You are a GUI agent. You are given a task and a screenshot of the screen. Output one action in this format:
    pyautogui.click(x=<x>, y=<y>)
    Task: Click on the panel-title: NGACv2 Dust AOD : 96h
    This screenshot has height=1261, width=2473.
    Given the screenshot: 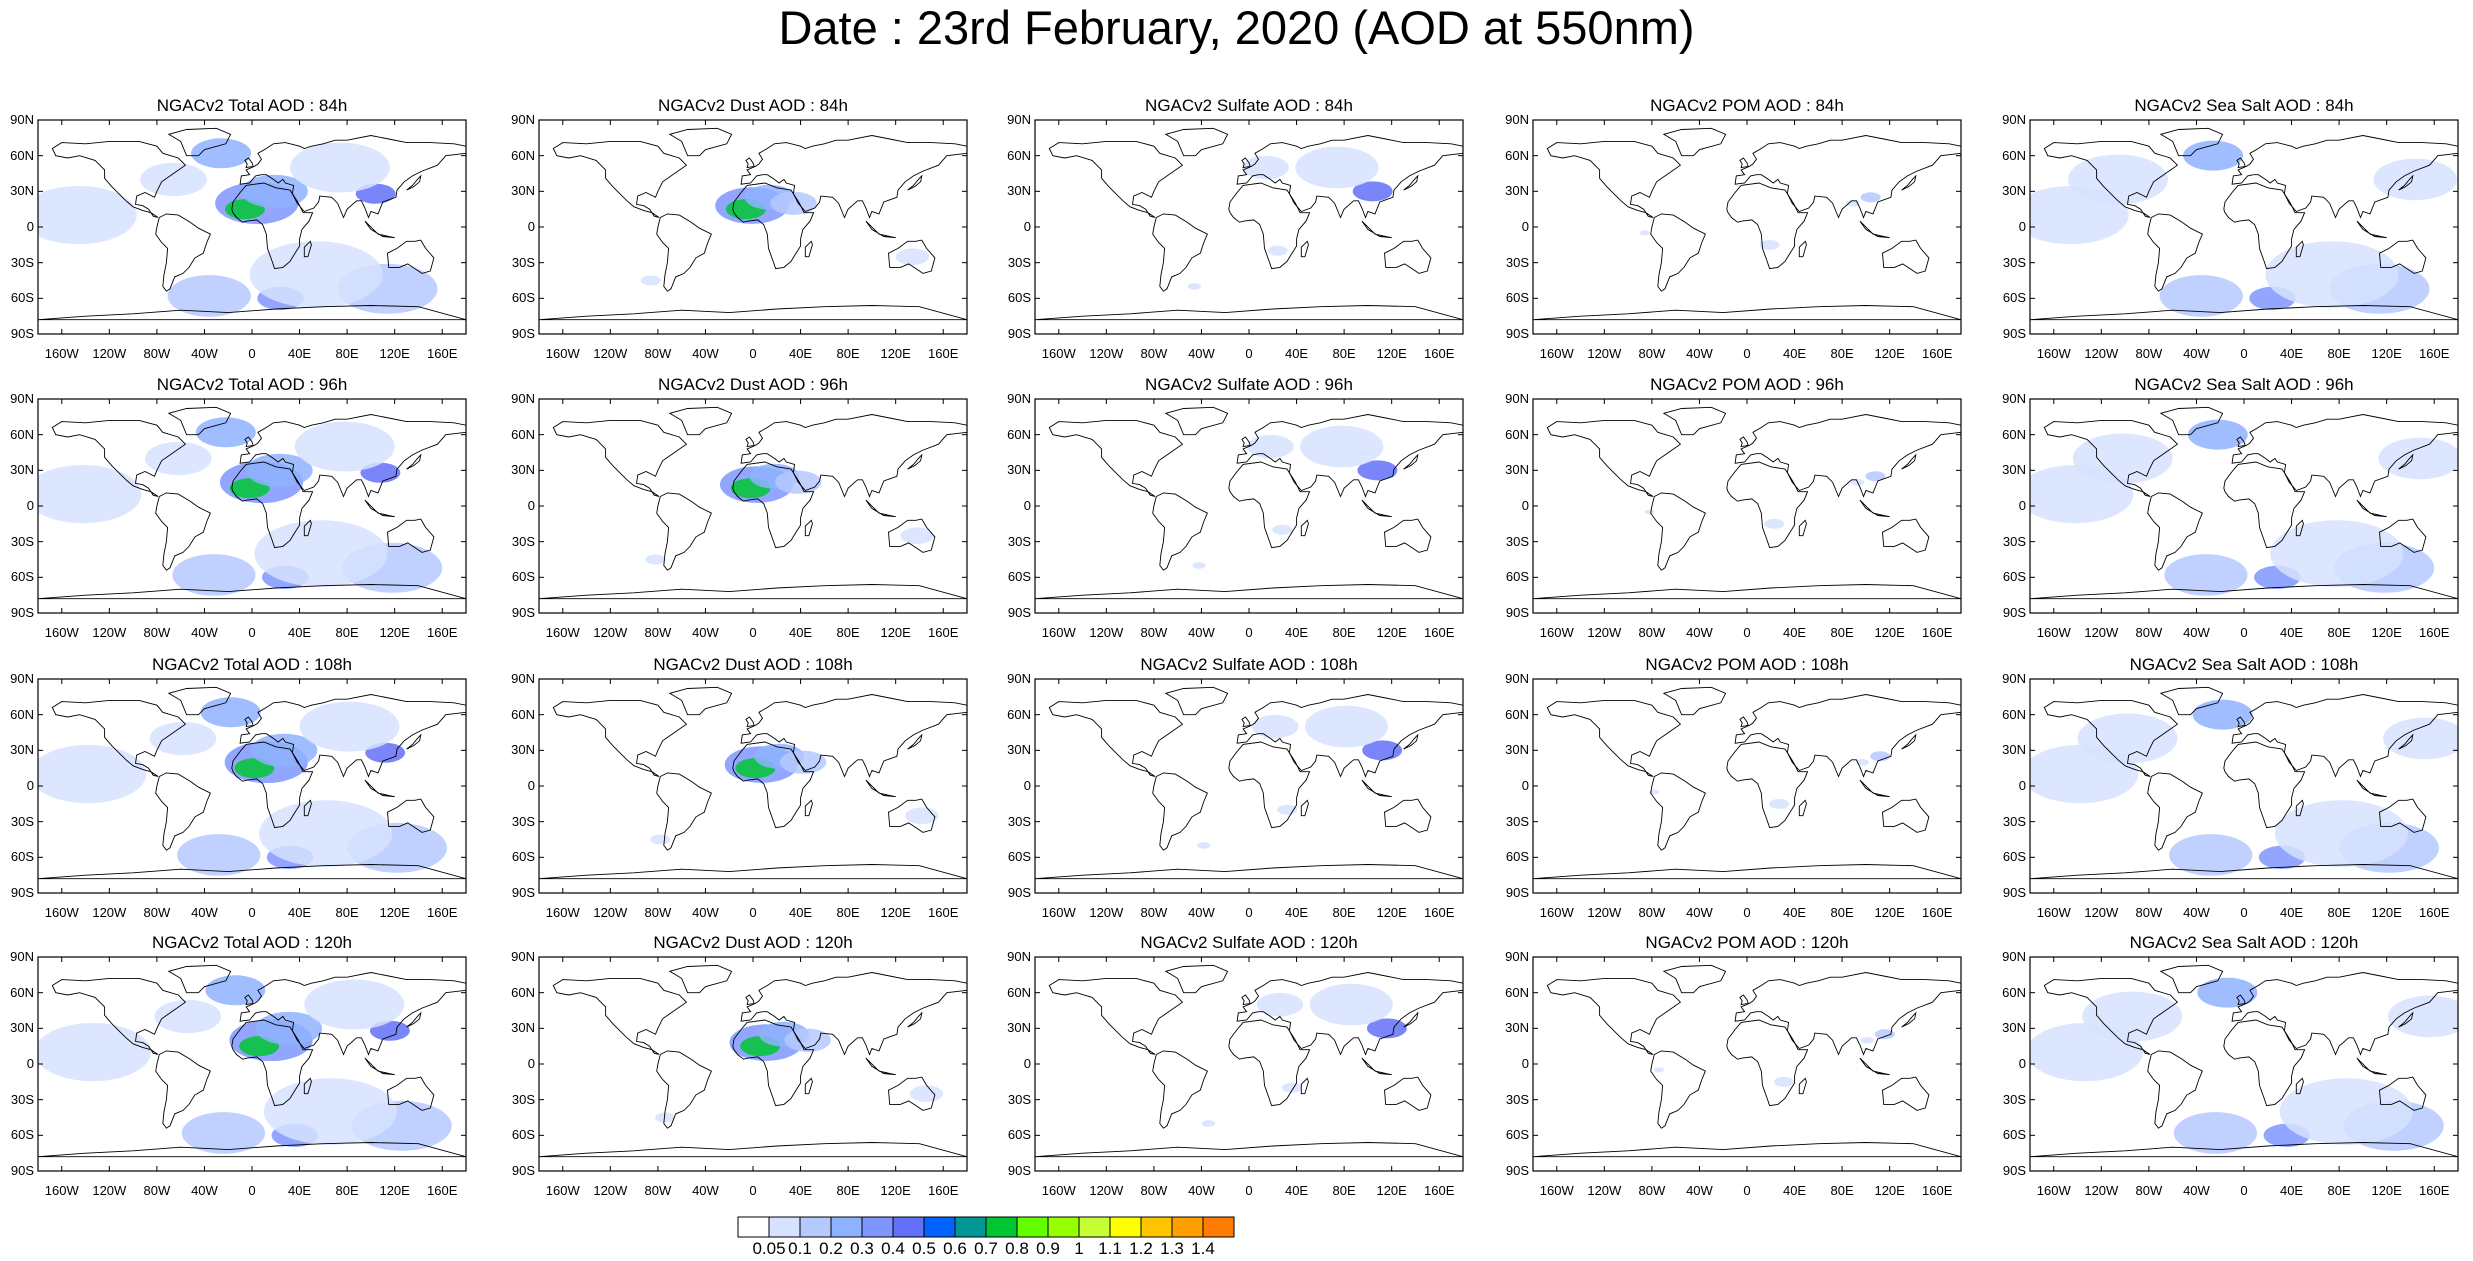 What is the action you would take?
    pyautogui.click(x=753, y=384)
    